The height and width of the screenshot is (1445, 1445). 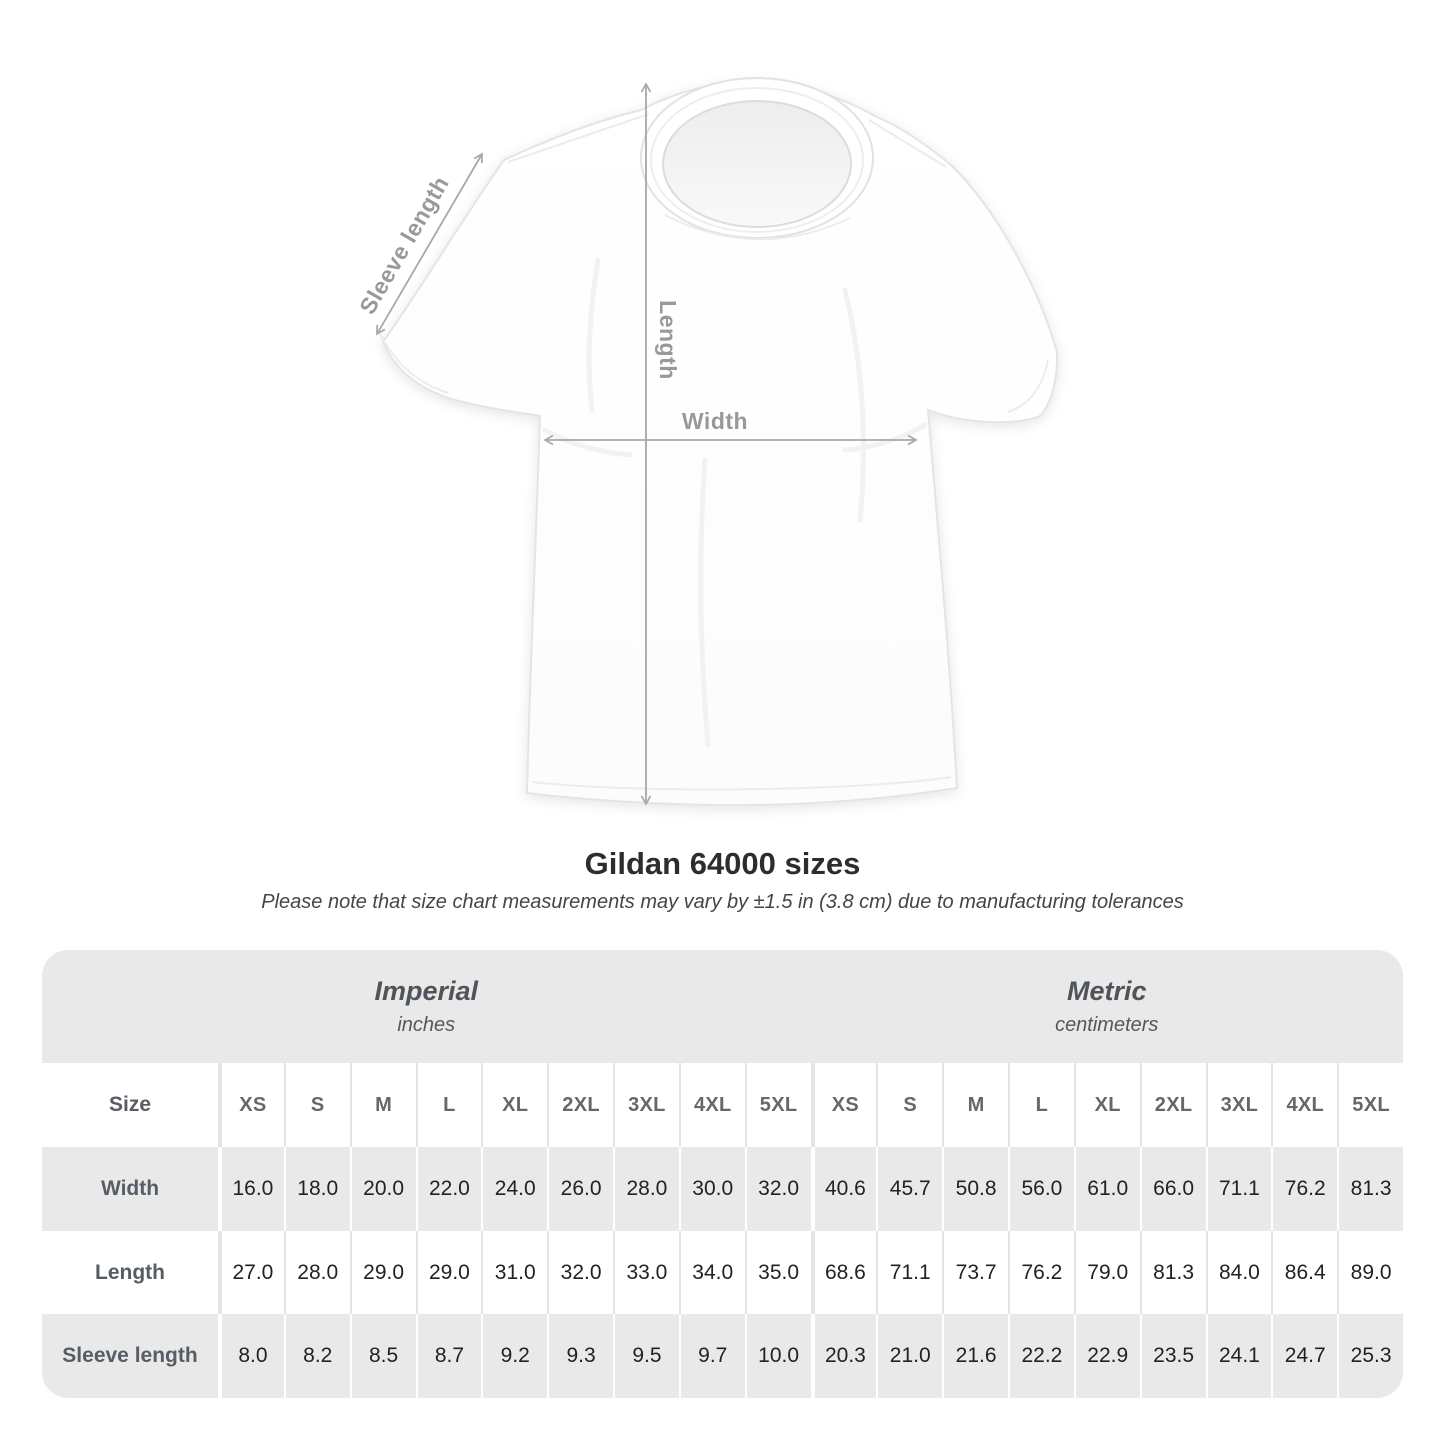 I want to click on imperial-value-cell: 22.0, so click(x=448, y=1189).